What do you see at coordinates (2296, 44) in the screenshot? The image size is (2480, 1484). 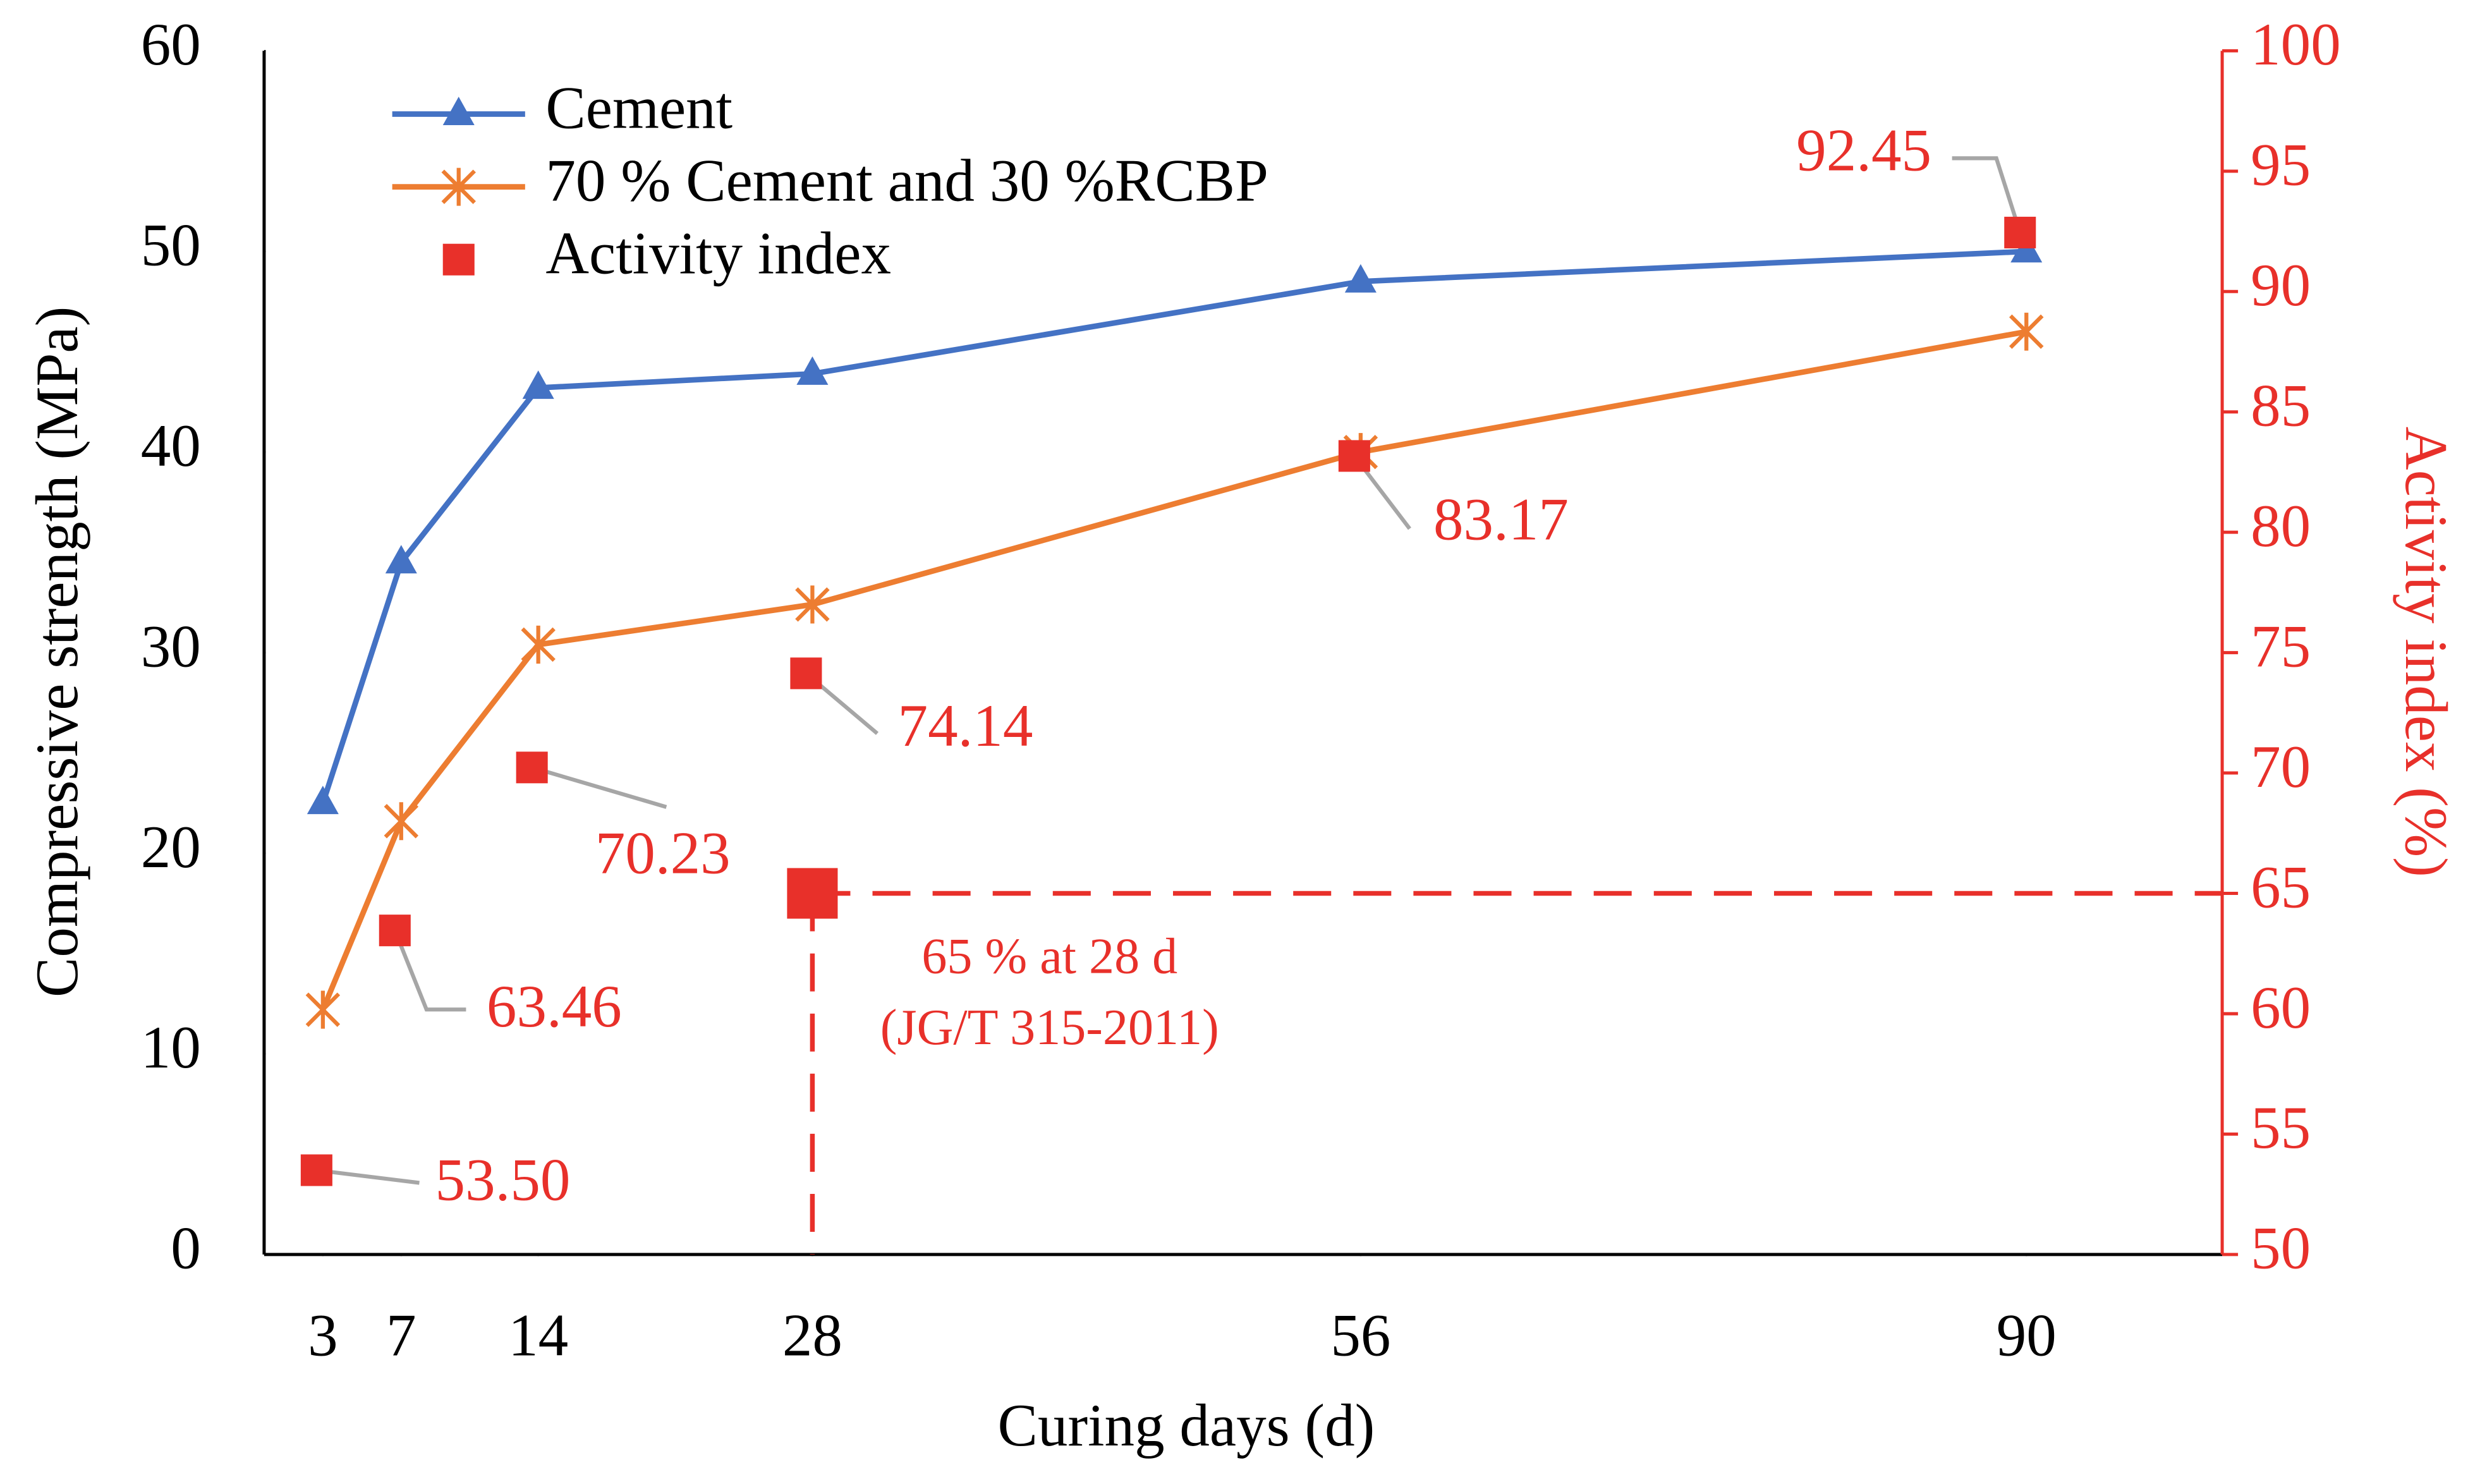 I see `y2-tick-label: 100` at bounding box center [2296, 44].